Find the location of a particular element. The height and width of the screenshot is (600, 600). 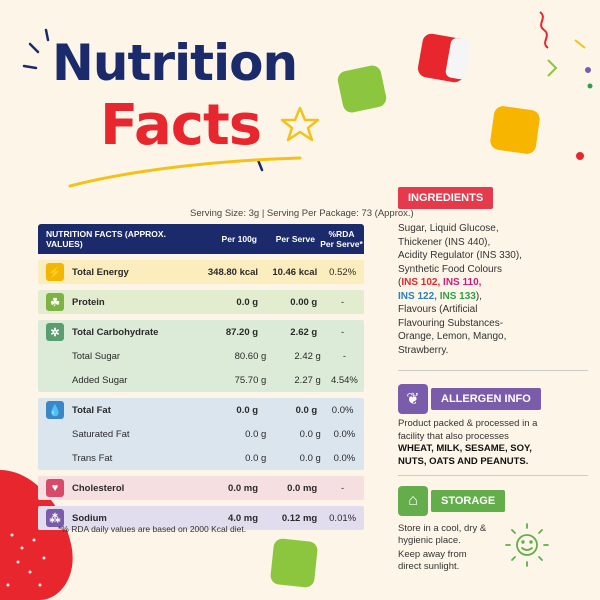

title-nutrition: Nutrition is located at coordinates (175, 63).